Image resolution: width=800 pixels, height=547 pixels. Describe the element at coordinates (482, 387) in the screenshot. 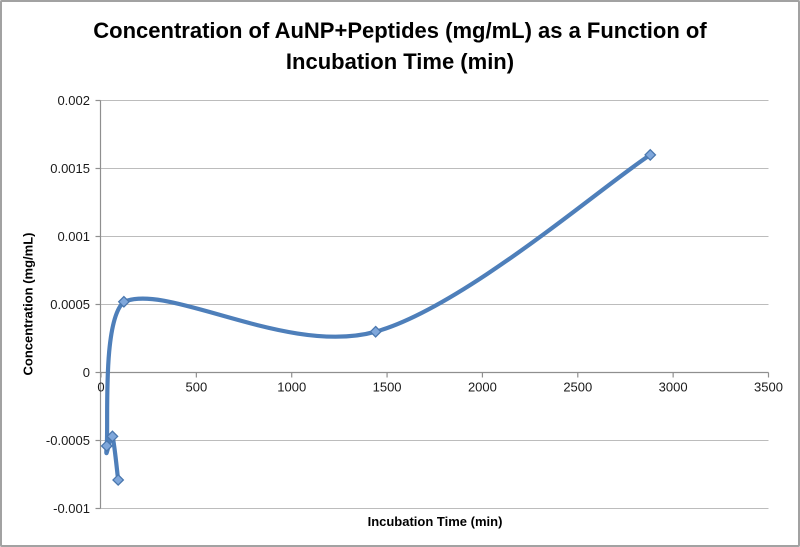

I see `x-tick-label: 2000` at that location.